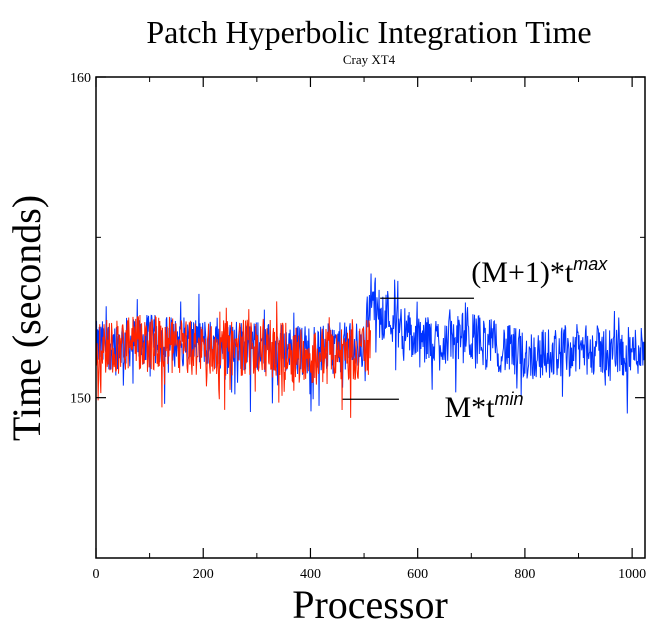 Image resolution: width=649 pixels, height=626 pixels. I want to click on x-tick-label: 600, so click(417, 574).